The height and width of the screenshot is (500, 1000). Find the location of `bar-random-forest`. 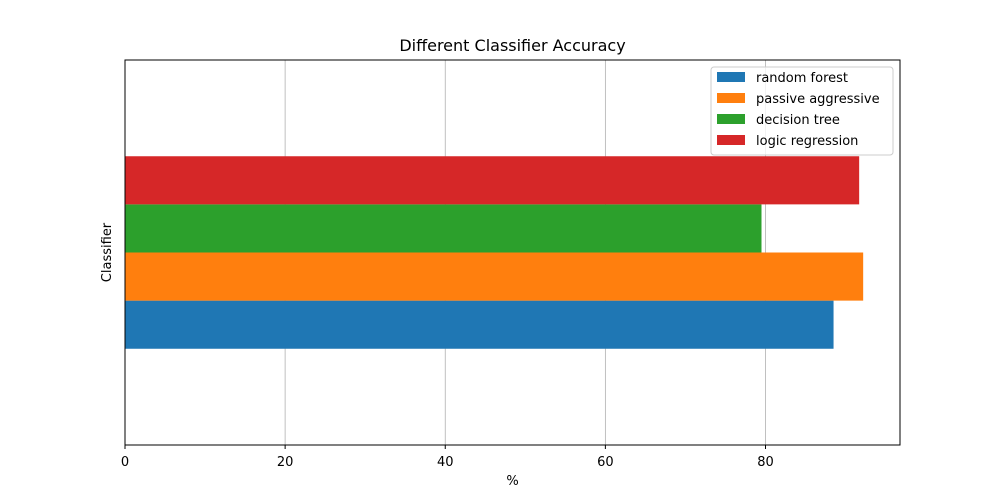

bar-random-forest is located at coordinates (479, 324).